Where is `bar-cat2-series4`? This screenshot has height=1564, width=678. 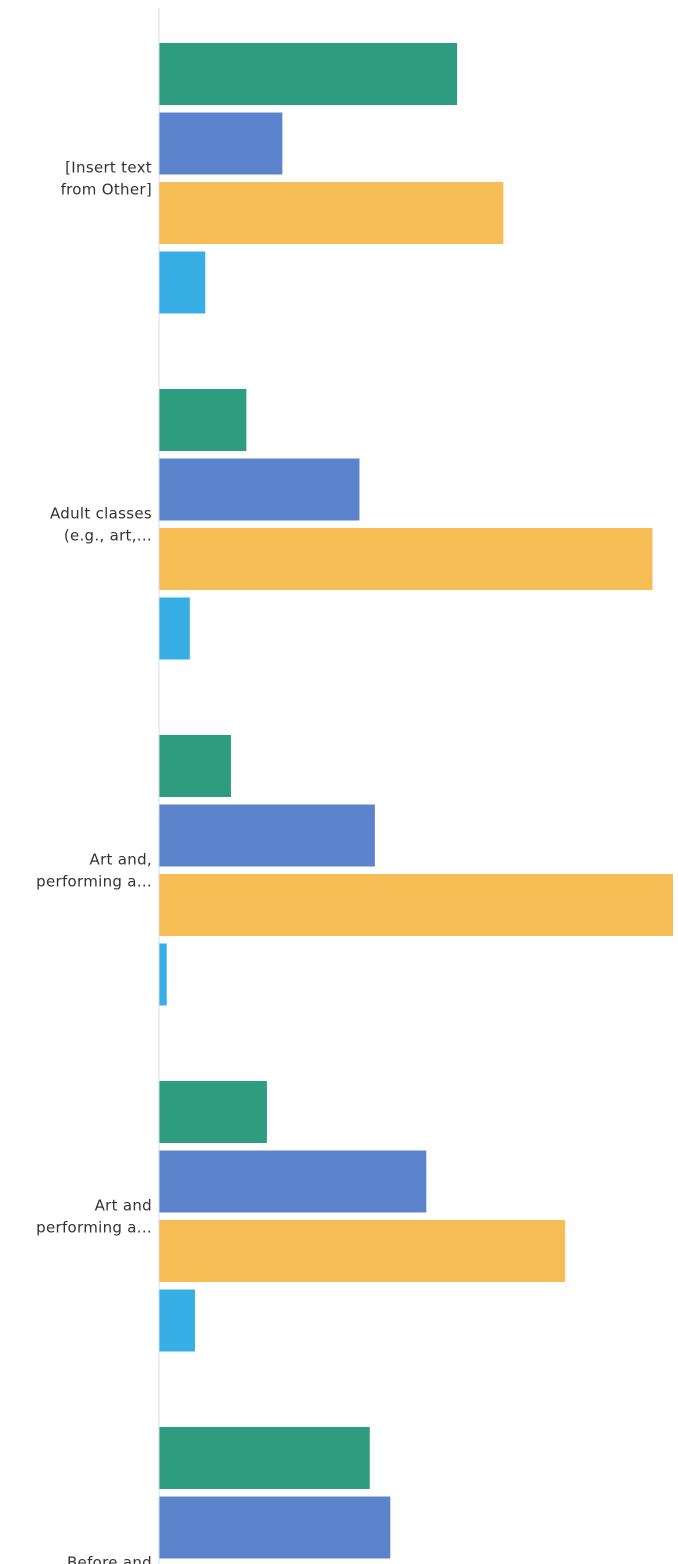 bar-cat2-series4 is located at coordinates (174, 628).